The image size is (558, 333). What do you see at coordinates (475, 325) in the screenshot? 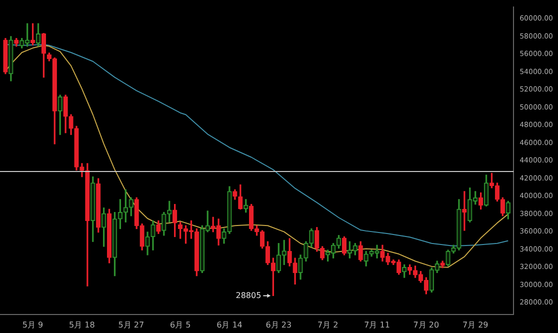
I see `x-tick-label: 7月 29` at bounding box center [475, 325].